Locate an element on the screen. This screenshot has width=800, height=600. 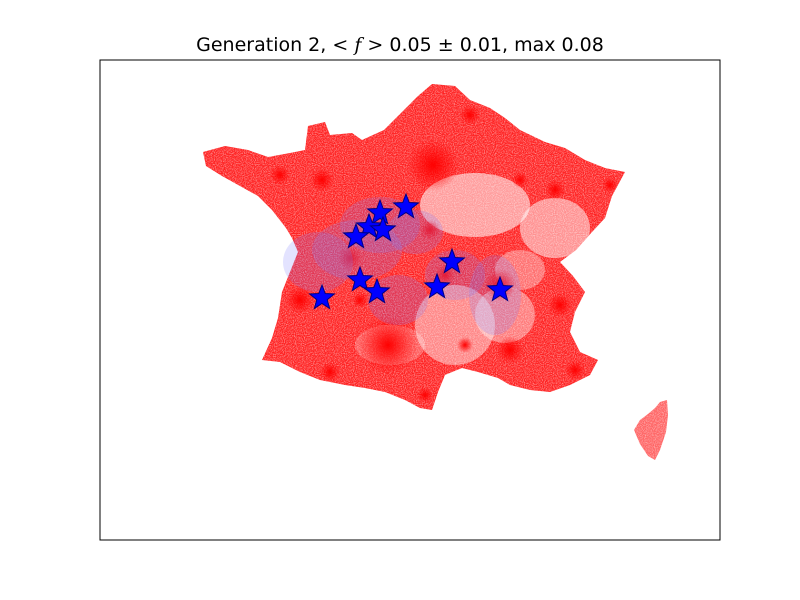
title-prefix: Generation 2, is located at coordinates (261, 45).